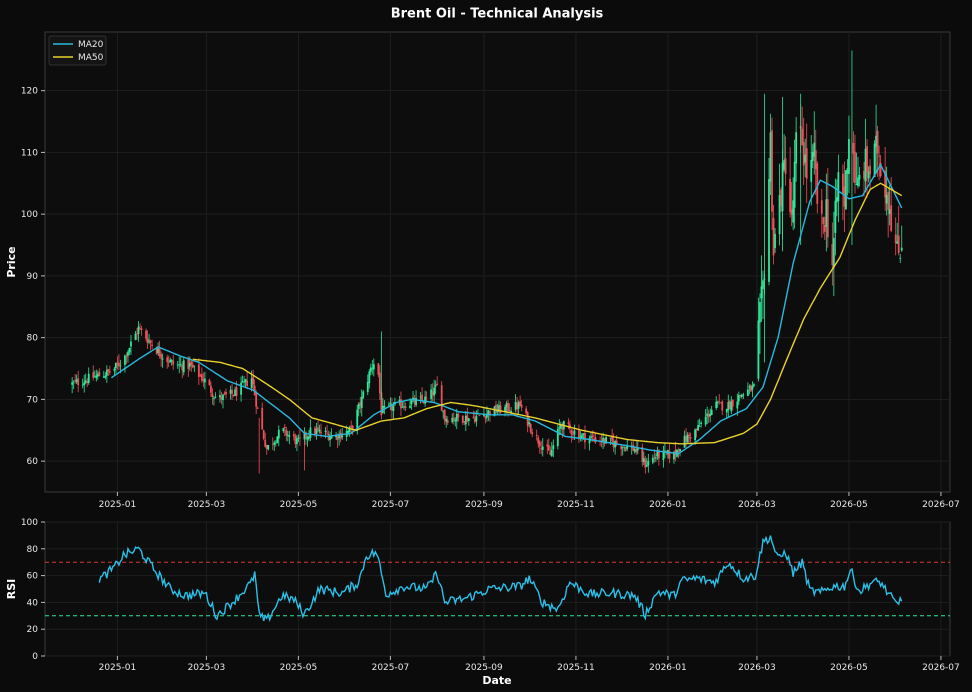 This screenshot has width=972, height=692. I want to click on legend-ma20-label: MA20, so click(91, 45).